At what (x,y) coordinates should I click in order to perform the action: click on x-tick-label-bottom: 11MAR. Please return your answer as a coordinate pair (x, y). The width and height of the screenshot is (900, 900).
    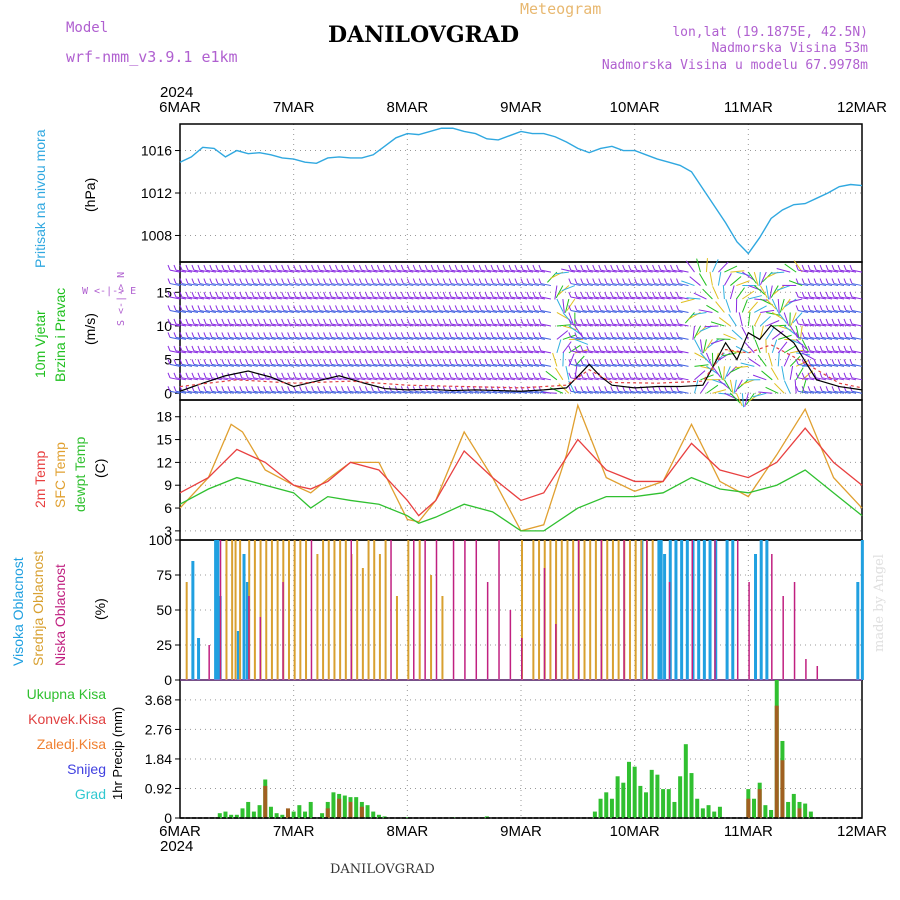
    Looking at the image, I should click on (748, 831).